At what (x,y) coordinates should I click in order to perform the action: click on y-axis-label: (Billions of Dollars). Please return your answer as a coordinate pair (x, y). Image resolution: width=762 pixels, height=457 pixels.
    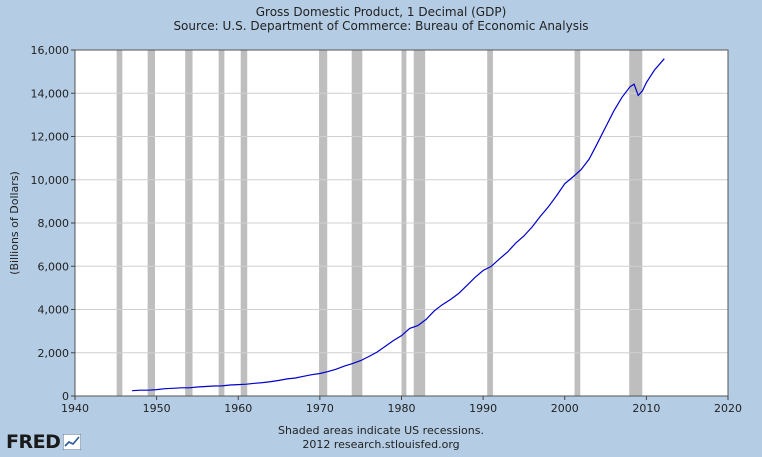
    Looking at the image, I should click on (14, 223).